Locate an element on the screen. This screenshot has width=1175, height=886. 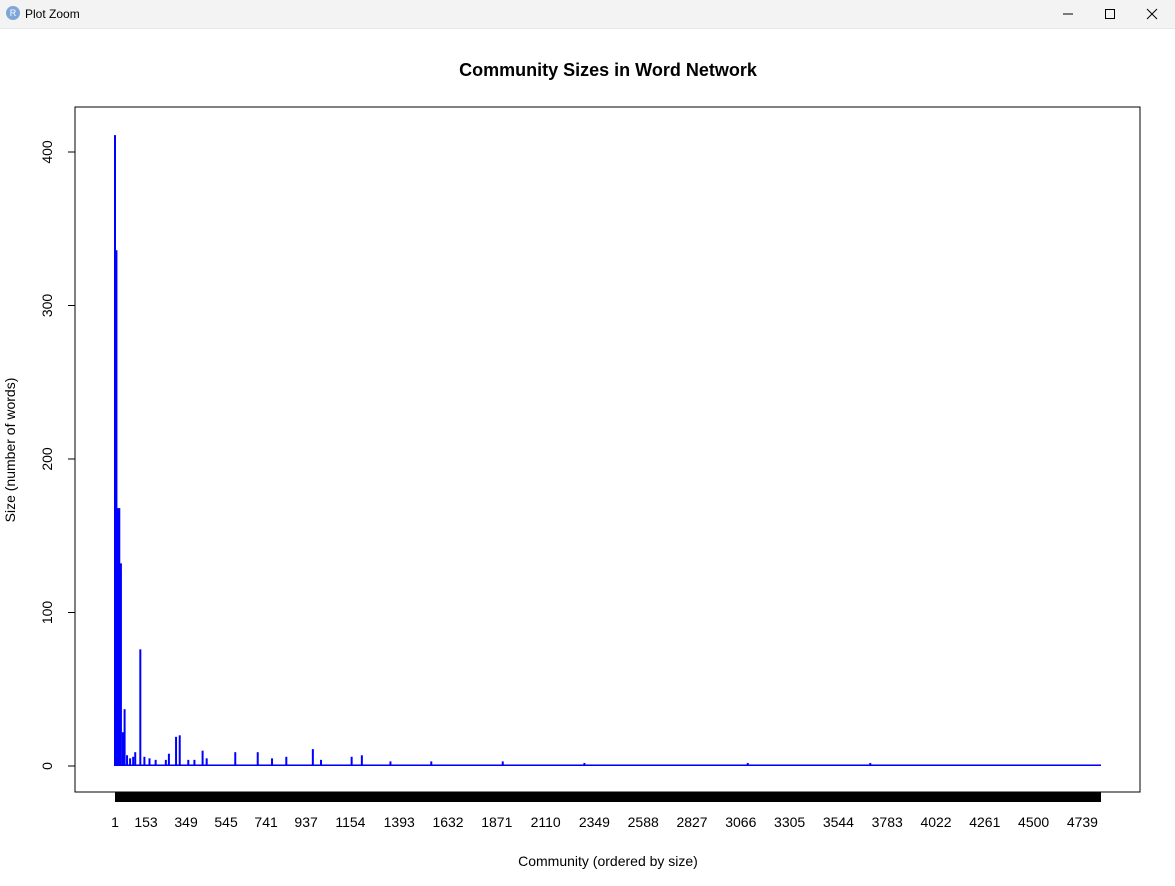
x-axis-label: Community (ordered by size) is located at coordinates (608, 861).